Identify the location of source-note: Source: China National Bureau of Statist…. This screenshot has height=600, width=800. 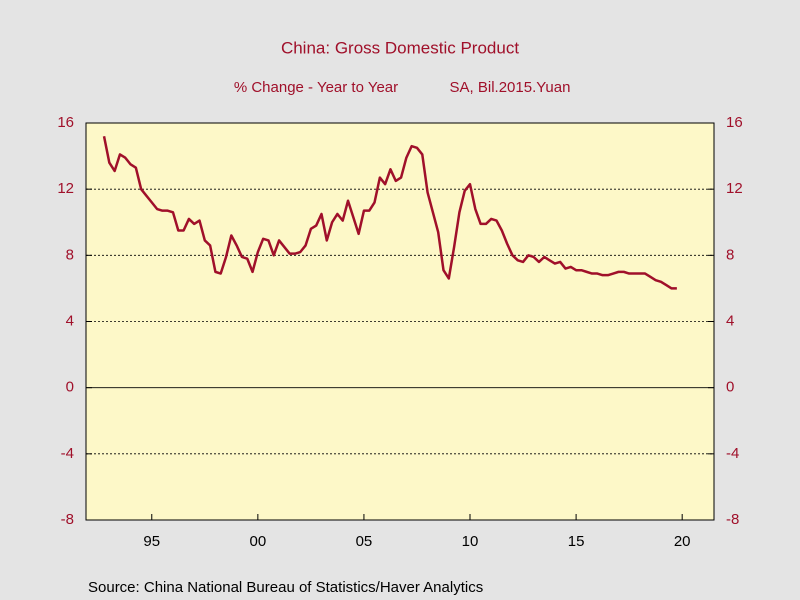
(285, 587).